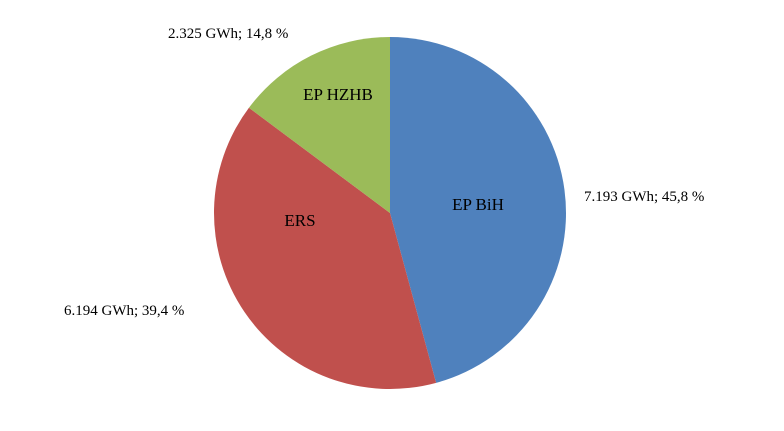 This screenshot has width=784, height=431. I want to click on slice-label-ep-hzhb: EP HZHB, so click(338, 94).